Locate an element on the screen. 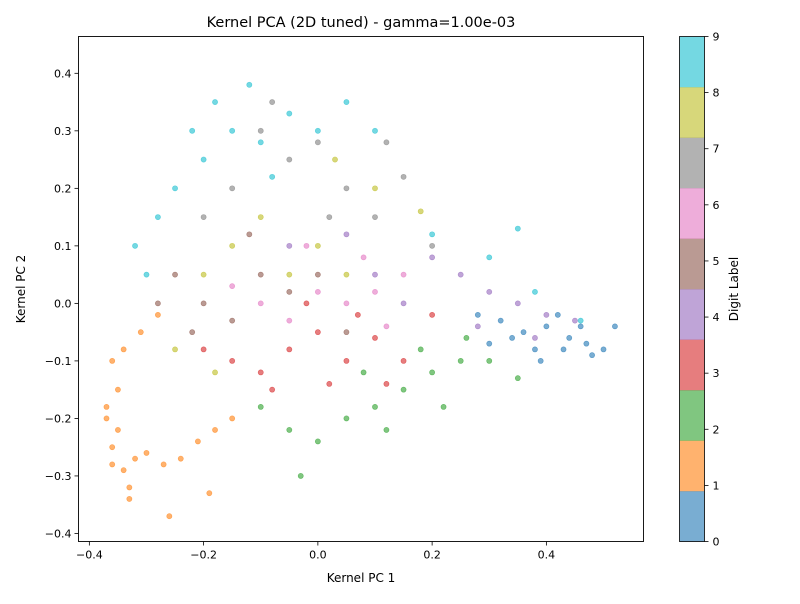 This screenshot has height=604, width=800. x-tick-label: −0.2 is located at coordinates (203, 555).